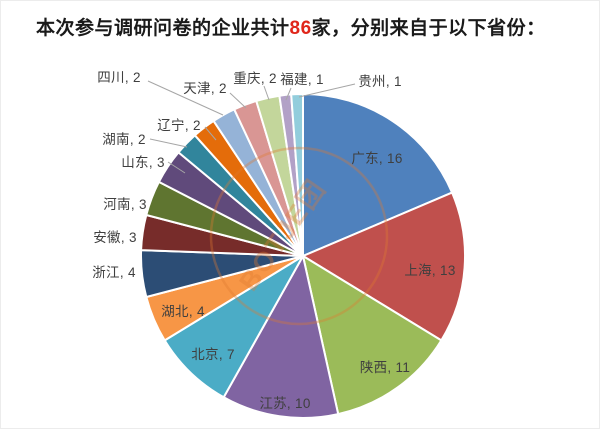  I want to click on pie-label-liaoning: 辽宁, 2, so click(179, 125).